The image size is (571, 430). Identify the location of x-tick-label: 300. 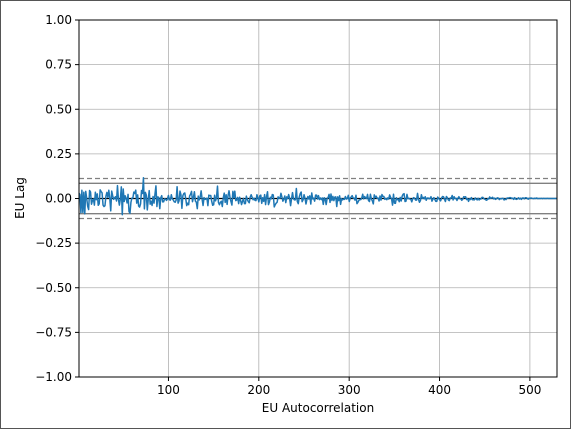
(349, 390).